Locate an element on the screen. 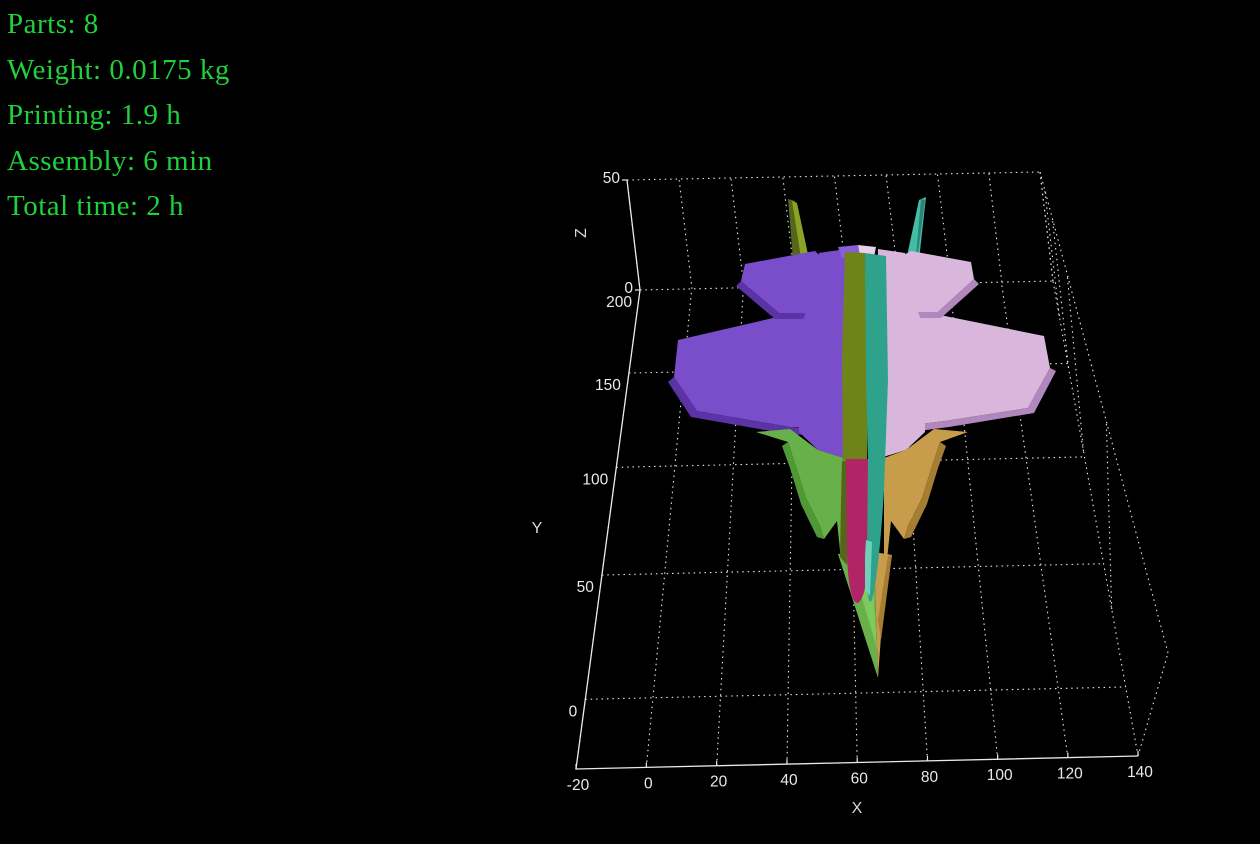 Image resolution: width=1260 pixels, height=844 pixels. jet-part-fuselage-right is located at coordinates (901, 353).